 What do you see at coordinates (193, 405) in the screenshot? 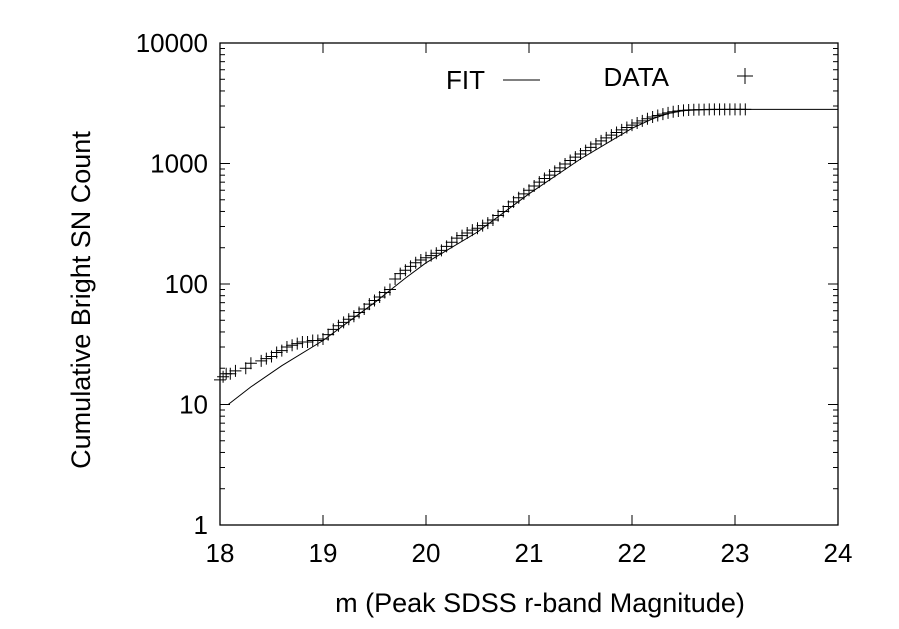
I see `y-tick-label: 10` at bounding box center [193, 405].